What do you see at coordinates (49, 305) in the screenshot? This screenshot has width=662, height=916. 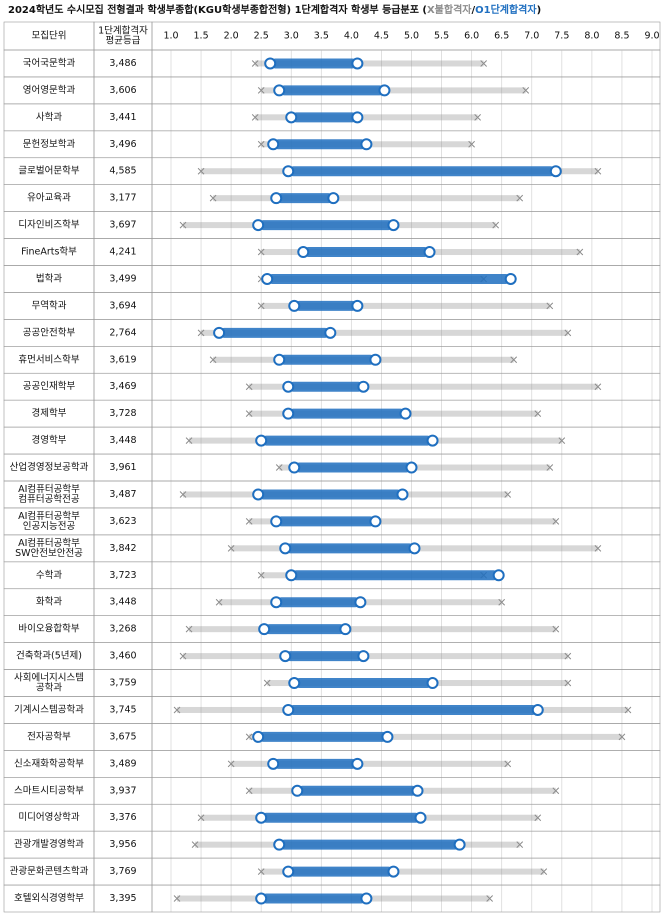 I see `row-label: 무역학과` at bounding box center [49, 305].